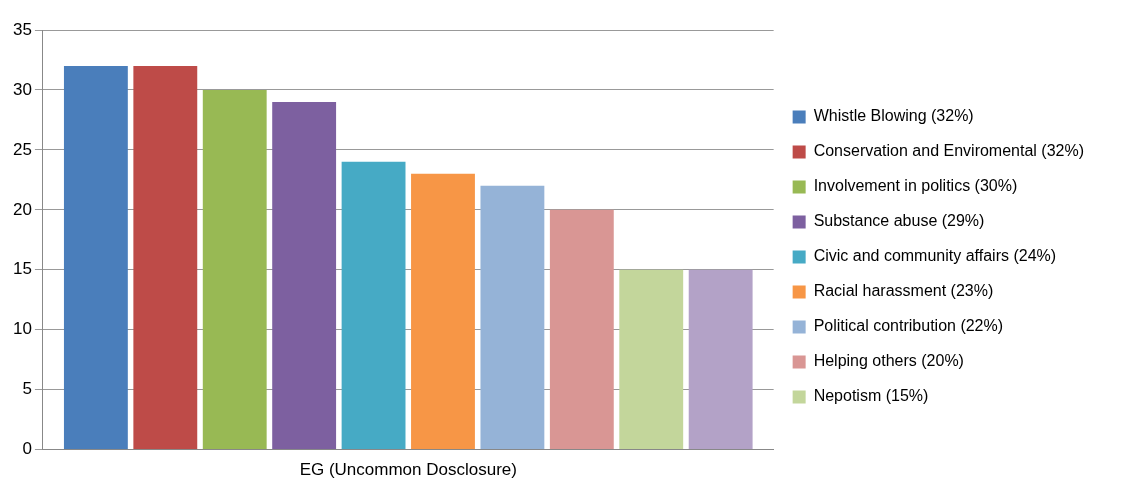 This screenshot has width=1134, height=504. I want to click on y-tick-label: 25, so click(22, 149).